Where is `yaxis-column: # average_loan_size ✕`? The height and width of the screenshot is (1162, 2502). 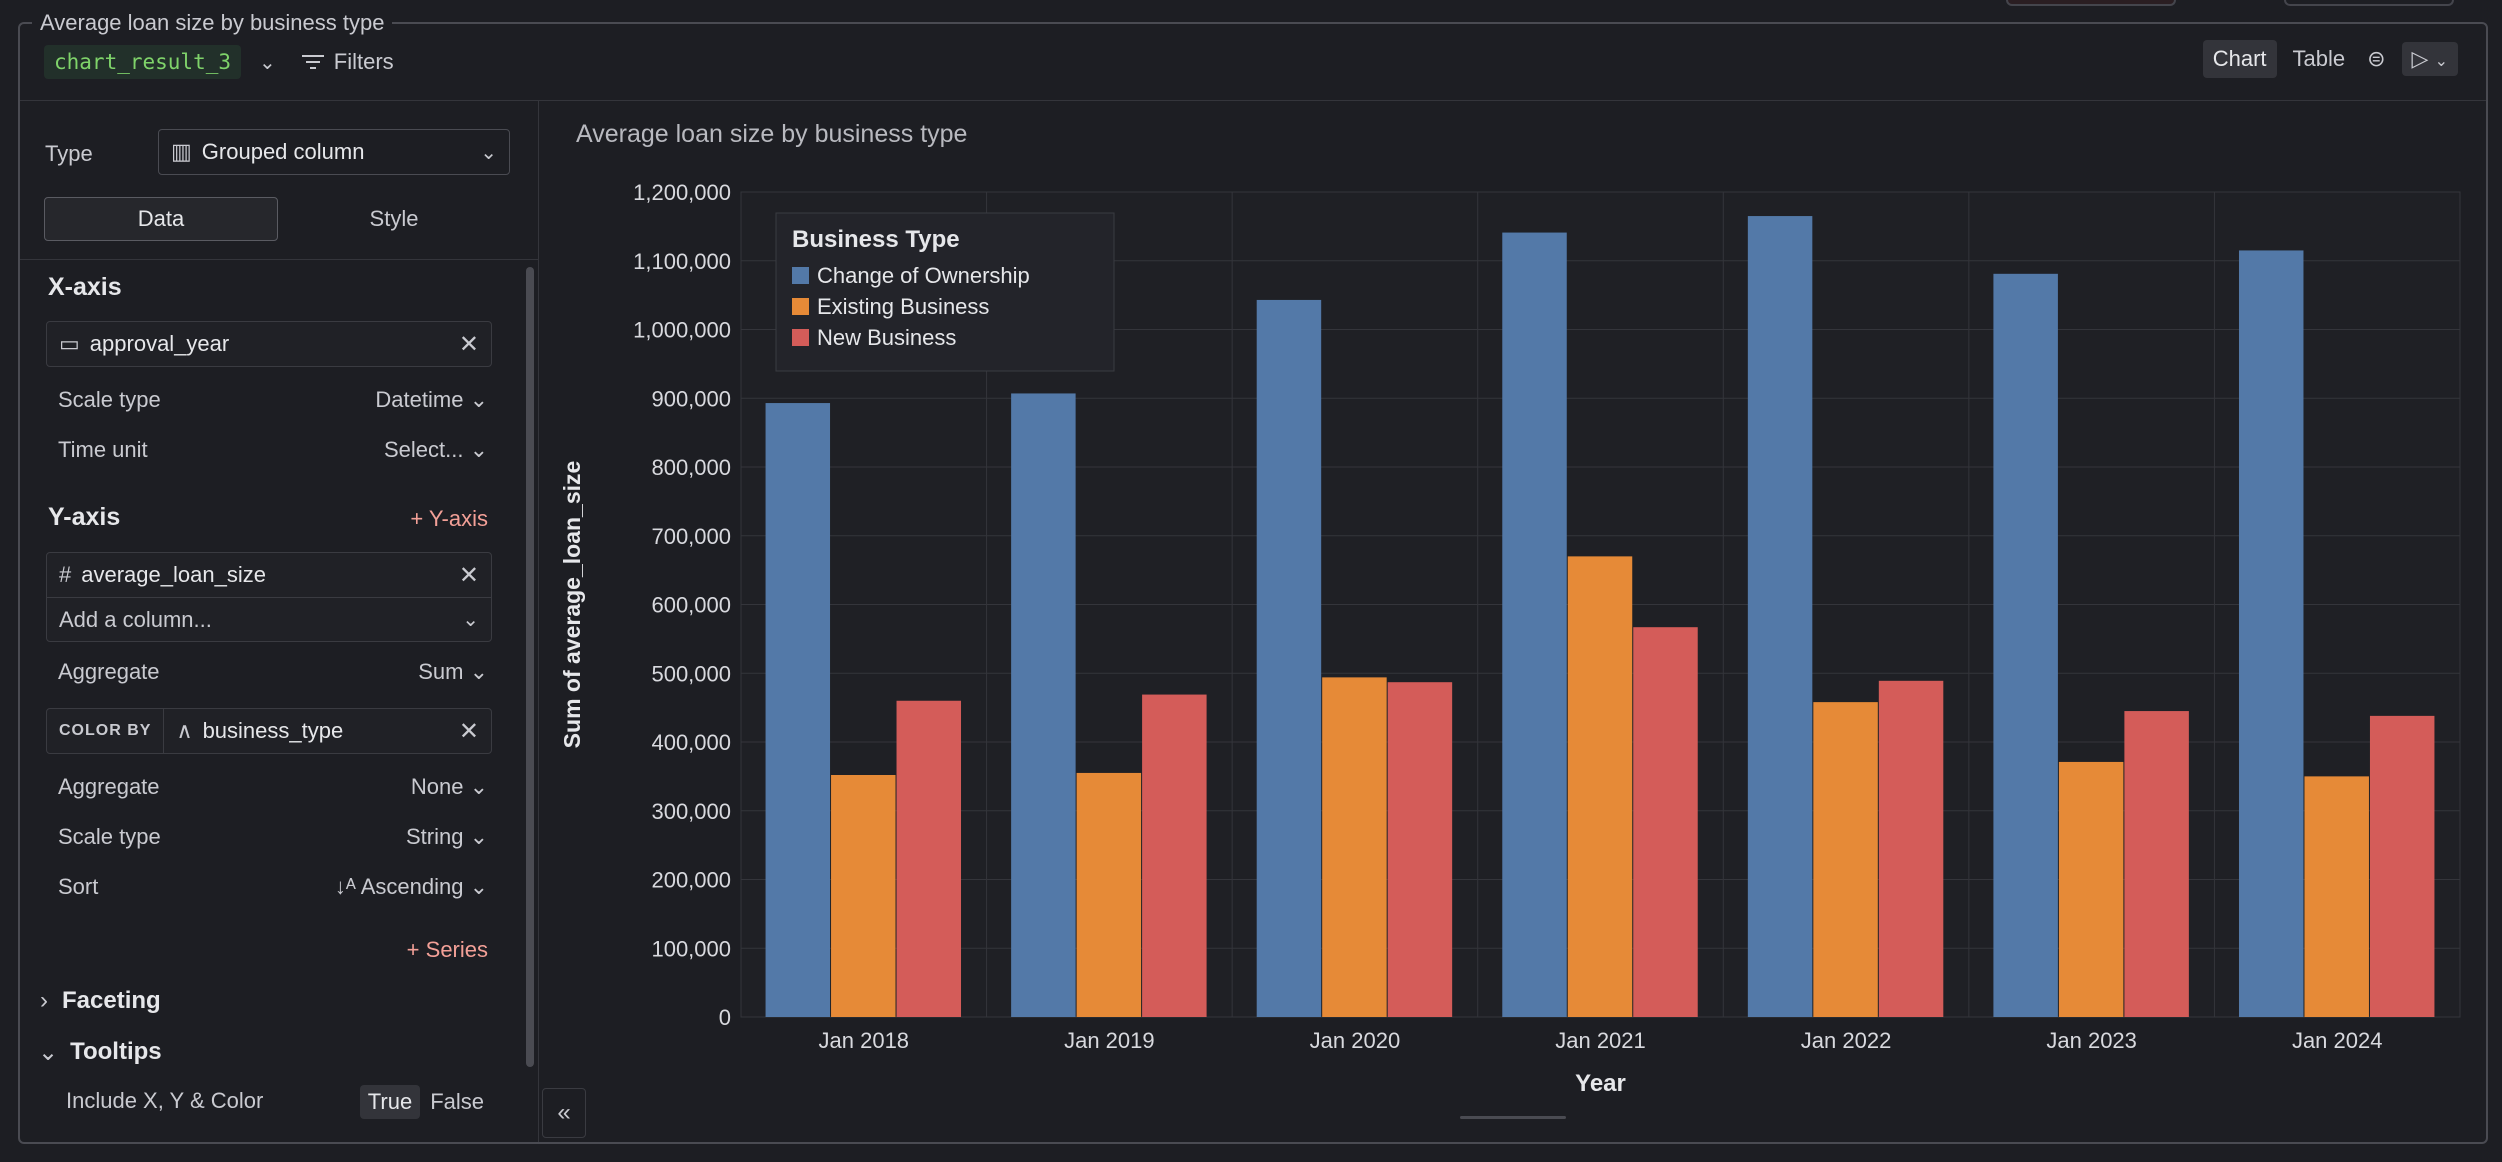
yaxis-column: # average_loan_size ✕ is located at coordinates (269, 575).